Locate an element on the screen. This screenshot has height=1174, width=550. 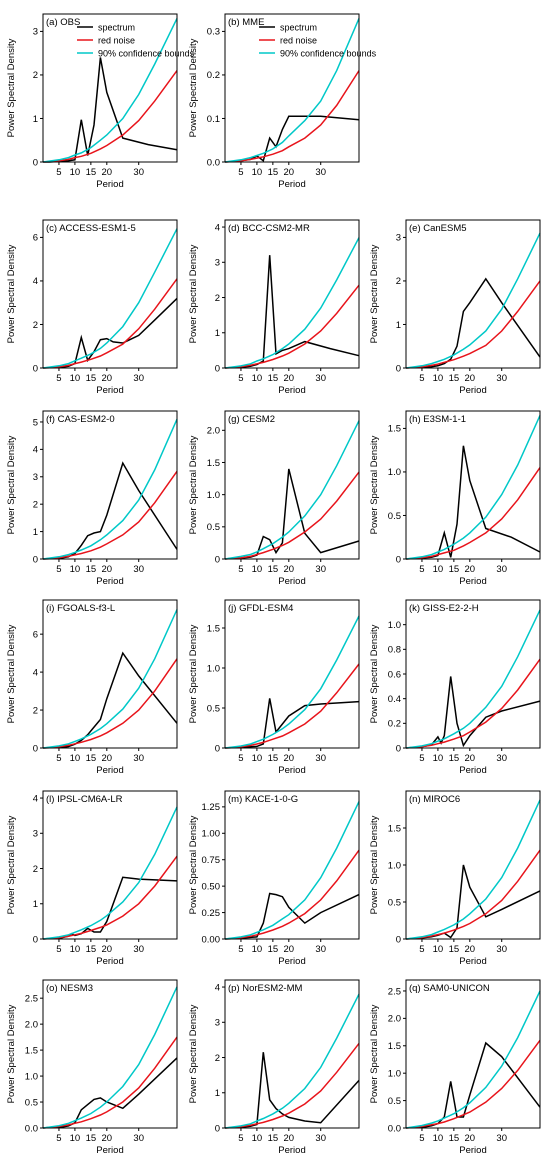
panel-title: (b) MME is located at coordinates (246, 22).